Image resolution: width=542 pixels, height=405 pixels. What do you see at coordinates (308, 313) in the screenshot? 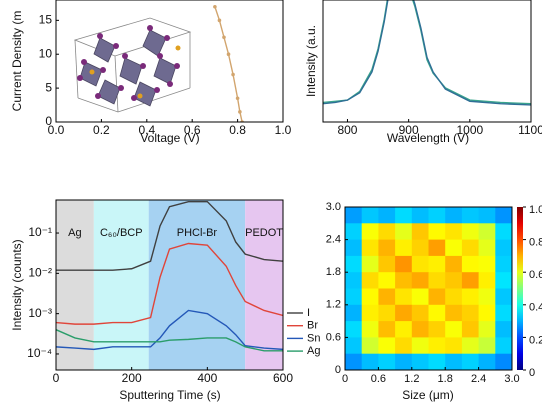
I see `legend-label: I` at bounding box center [308, 313].